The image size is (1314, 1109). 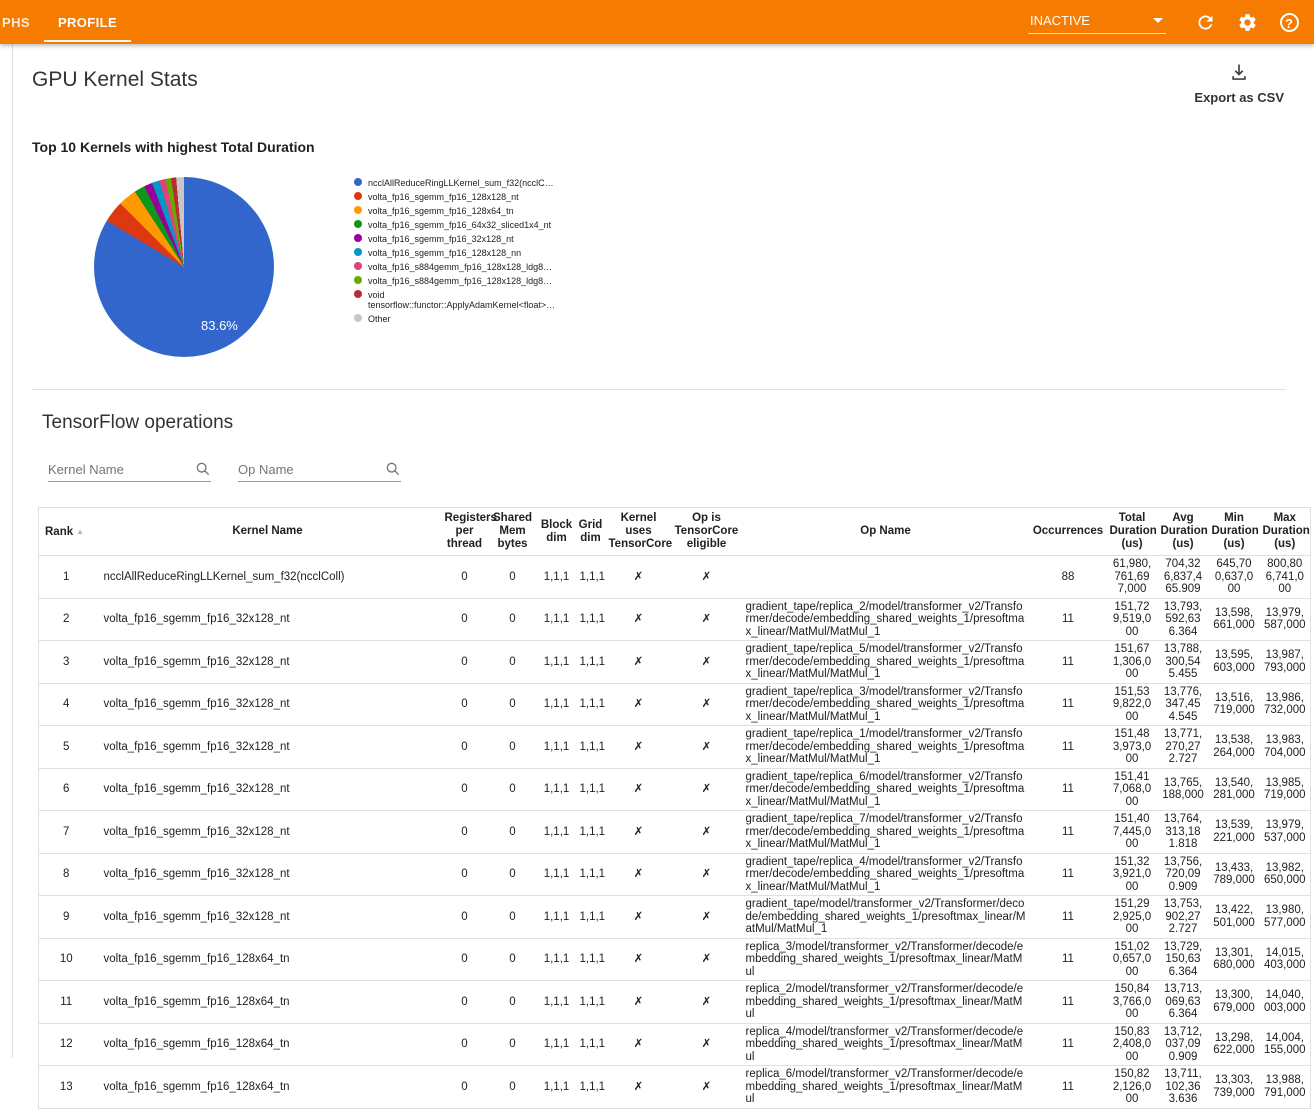 I want to click on cell-avg-duration: 13,756,720,090.909, so click(x=1183, y=874).